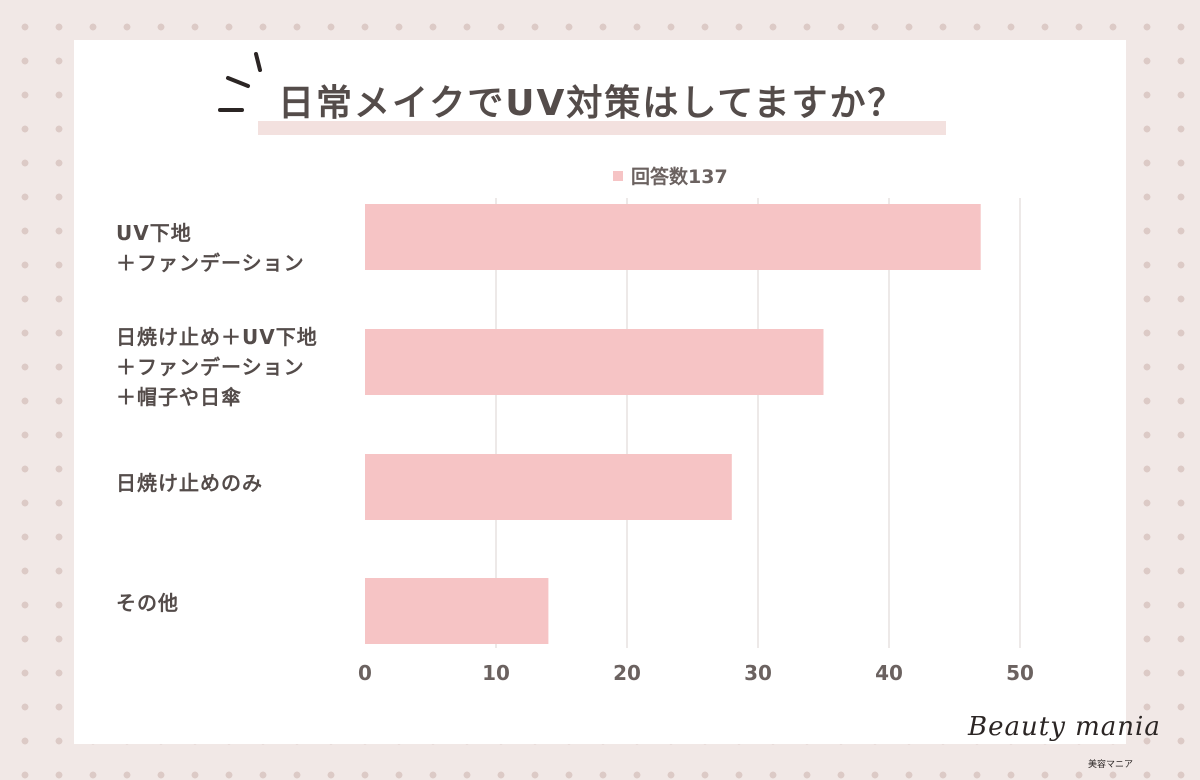 Image resolution: width=1200 pixels, height=780 pixels. What do you see at coordinates (679, 177) in the screenshot?
I see `legend-label: 回答数137` at bounding box center [679, 177].